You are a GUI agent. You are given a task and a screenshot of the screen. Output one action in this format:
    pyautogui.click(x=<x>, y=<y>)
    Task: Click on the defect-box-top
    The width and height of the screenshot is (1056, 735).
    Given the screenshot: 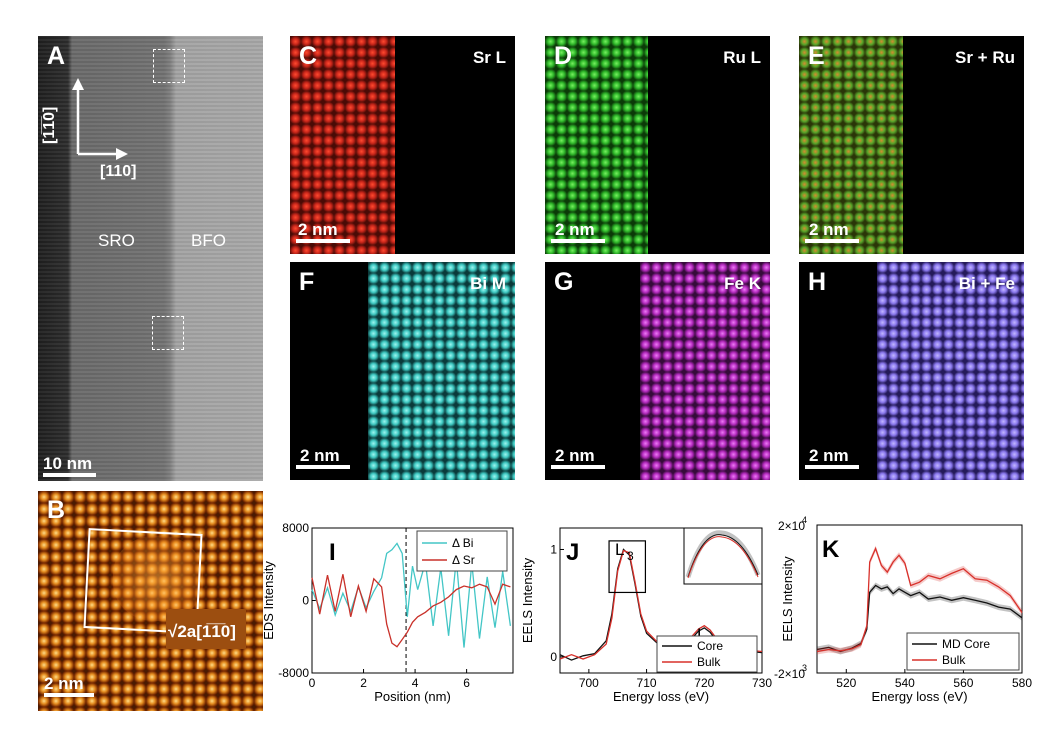 What is the action you would take?
    pyautogui.click(x=169, y=66)
    